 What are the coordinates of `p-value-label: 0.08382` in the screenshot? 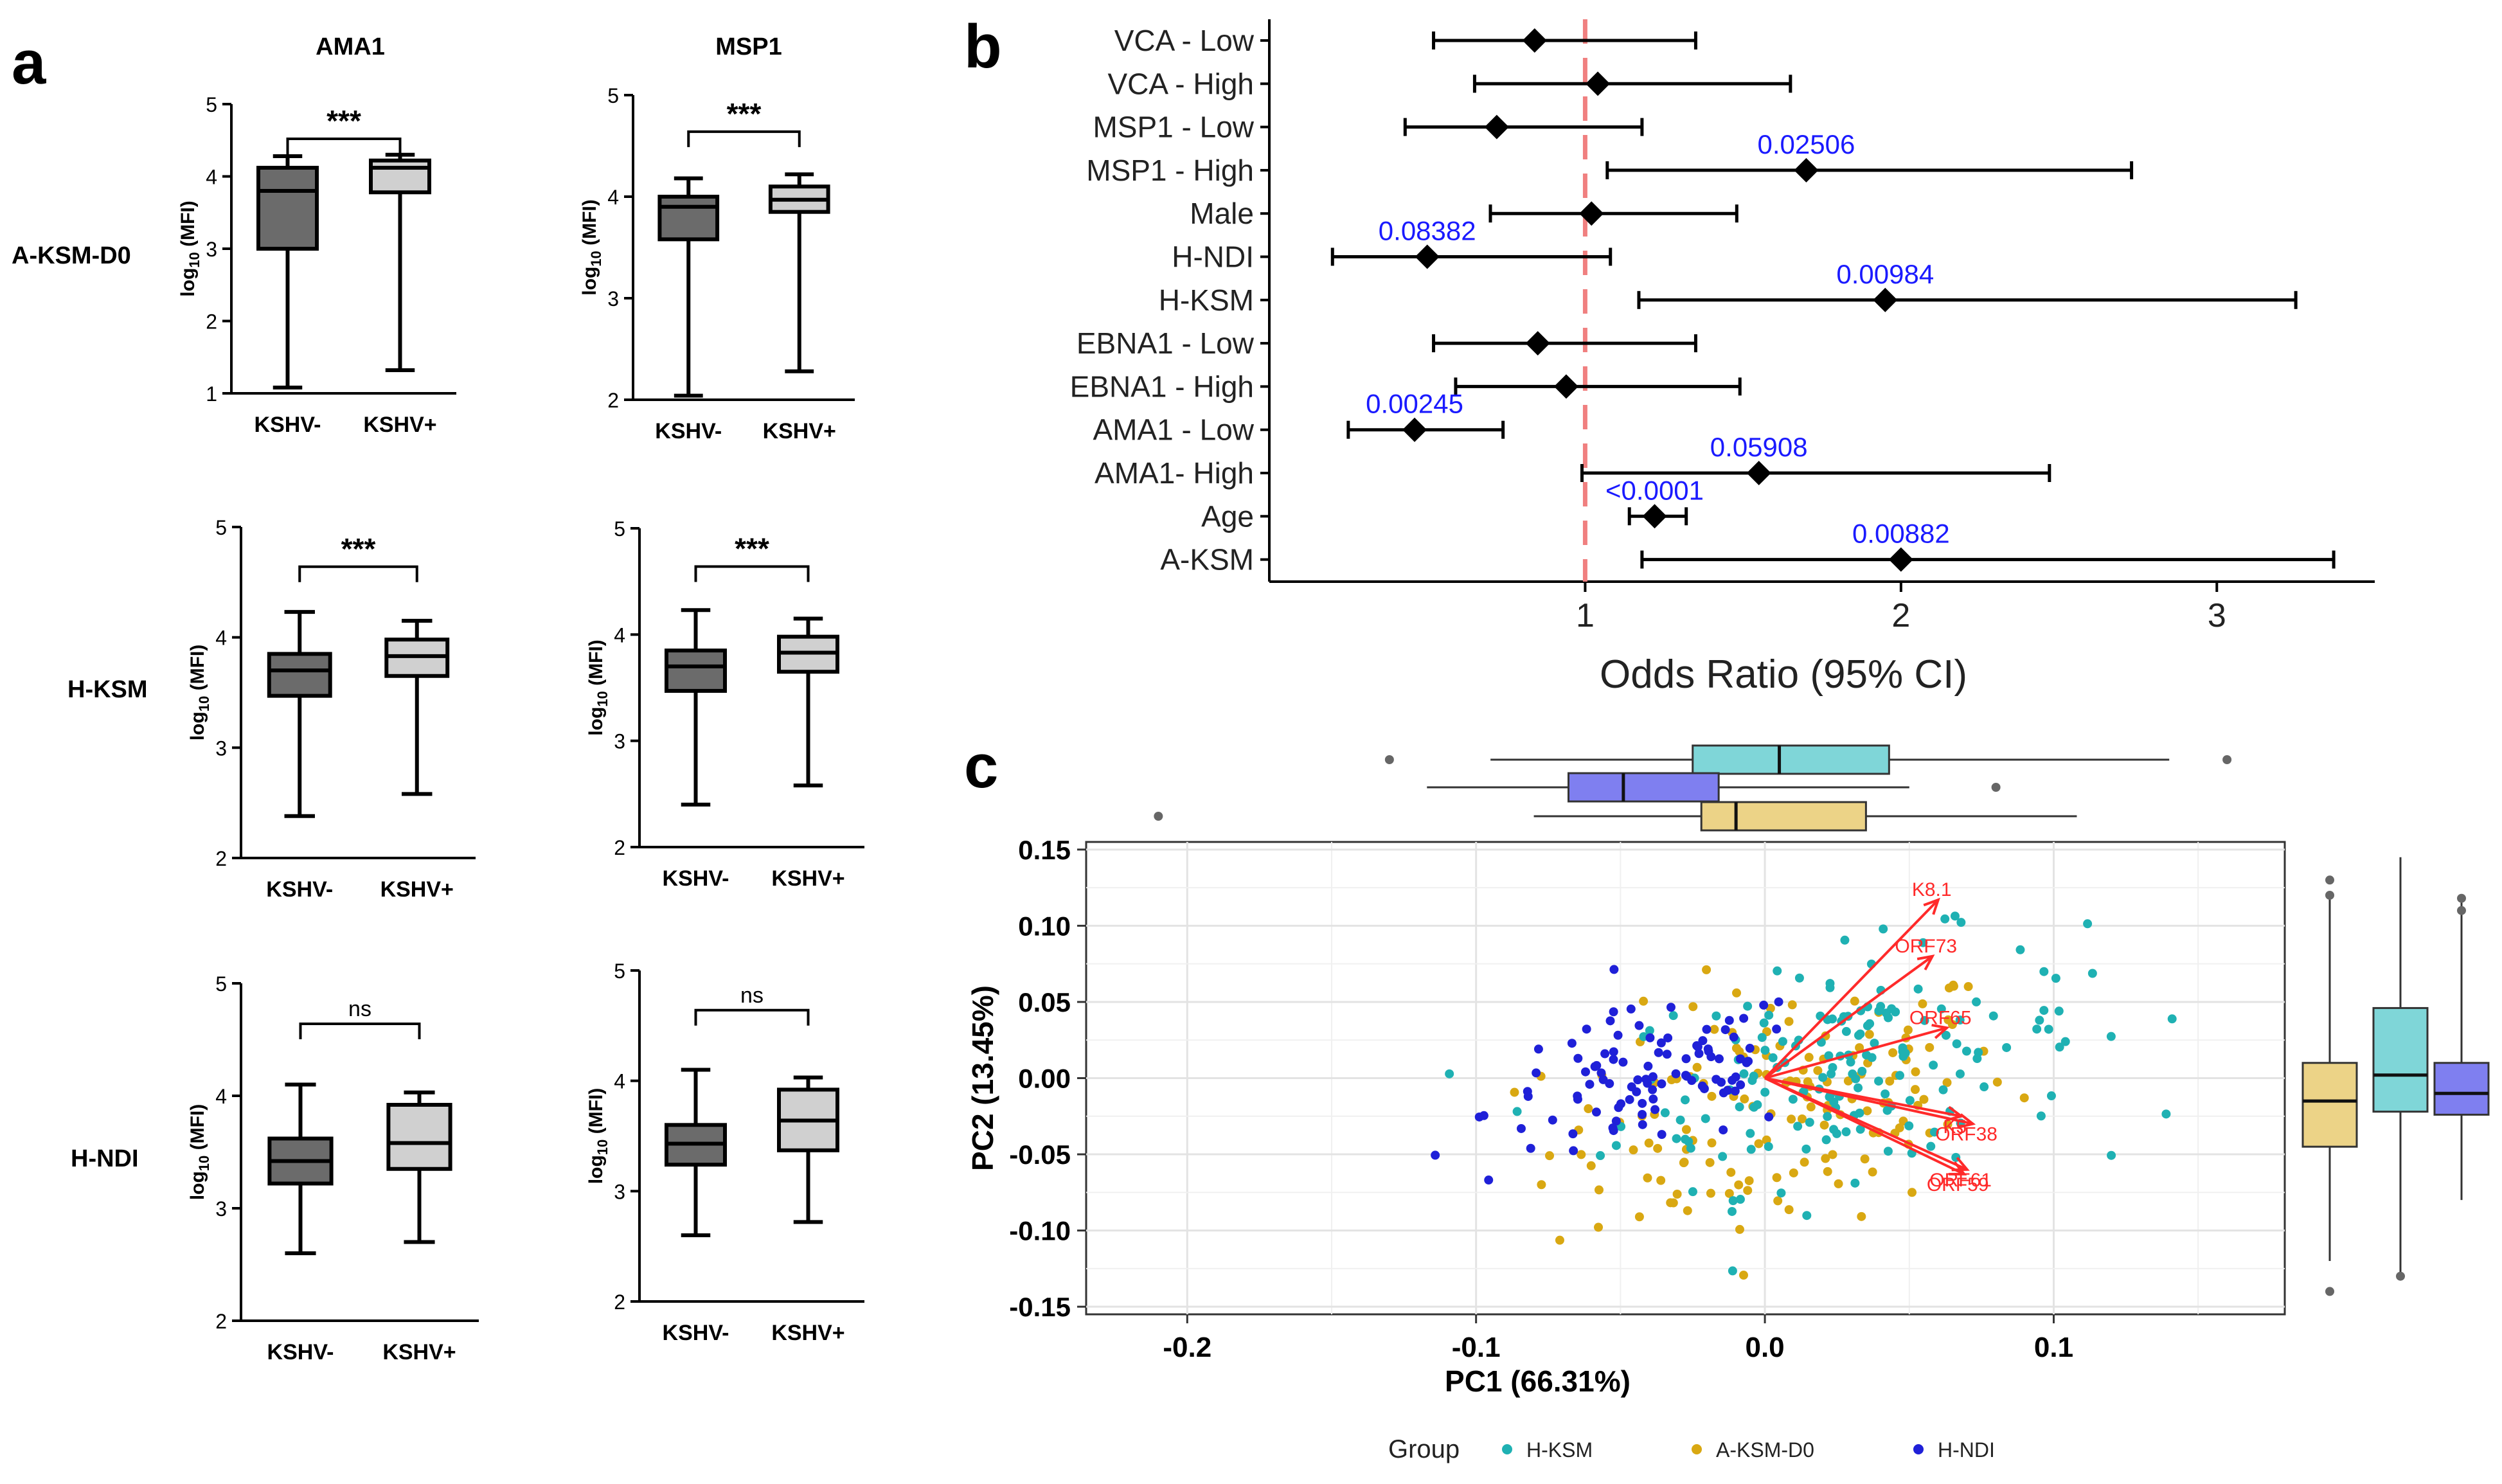 It's located at (1427, 231).